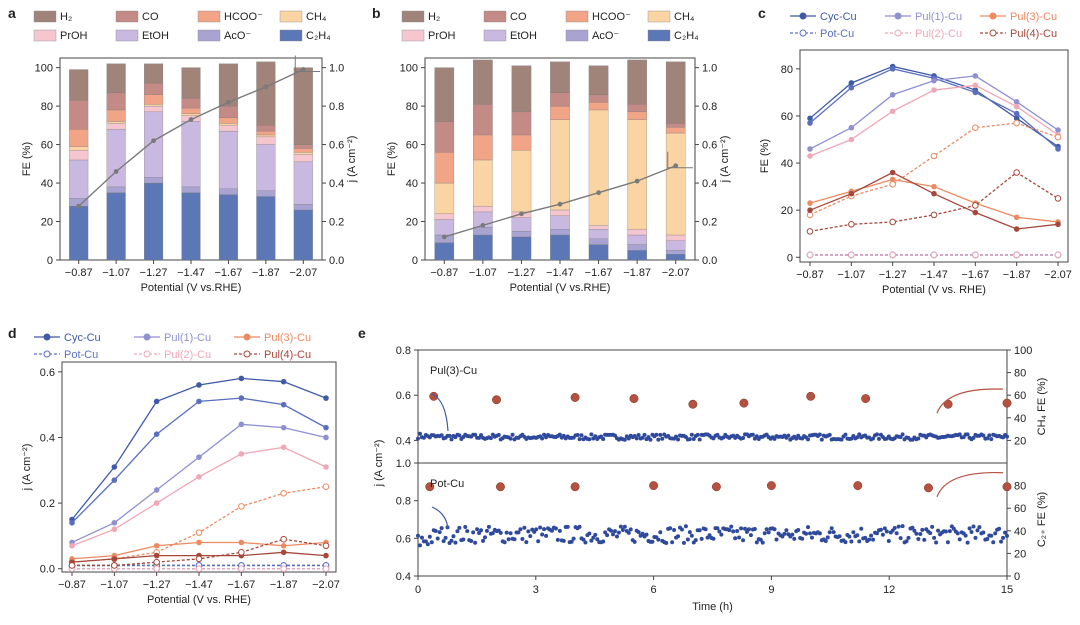 The width and height of the screenshot is (1080, 625). What do you see at coordinates (447, 484) in the screenshot?
I see `e-sample-label: Pot-Cu` at bounding box center [447, 484].